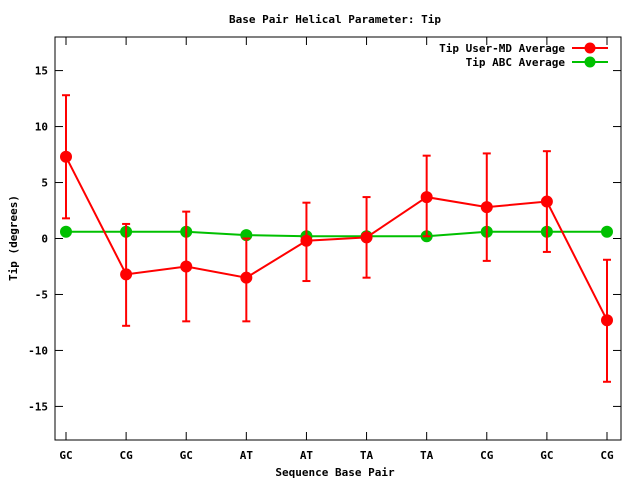 The height and width of the screenshot is (480, 640). What do you see at coordinates (336, 234) in the screenshot?
I see `series-line` at bounding box center [336, 234].